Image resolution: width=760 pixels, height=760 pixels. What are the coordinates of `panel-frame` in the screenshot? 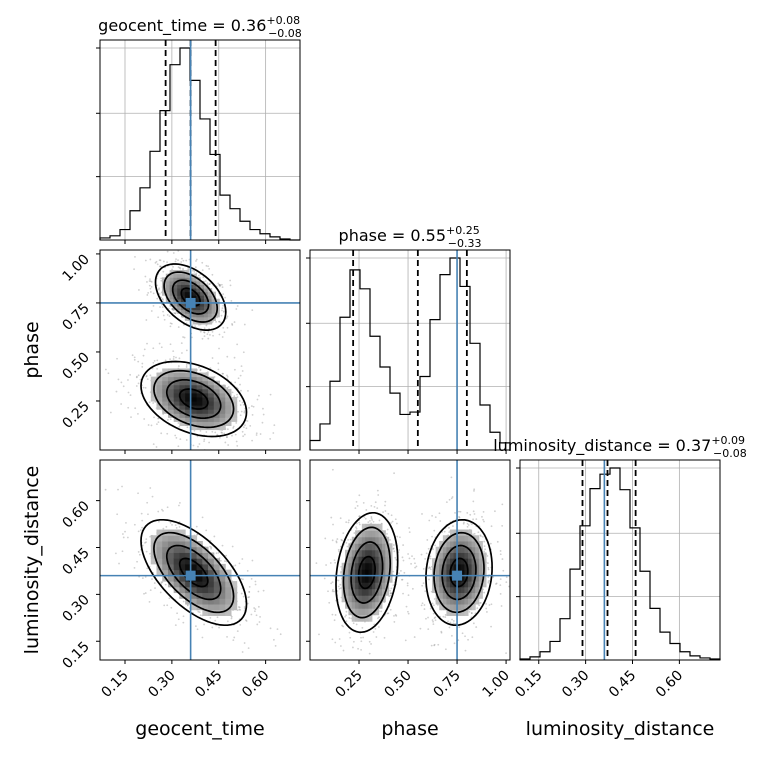 It's located at (200, 350).